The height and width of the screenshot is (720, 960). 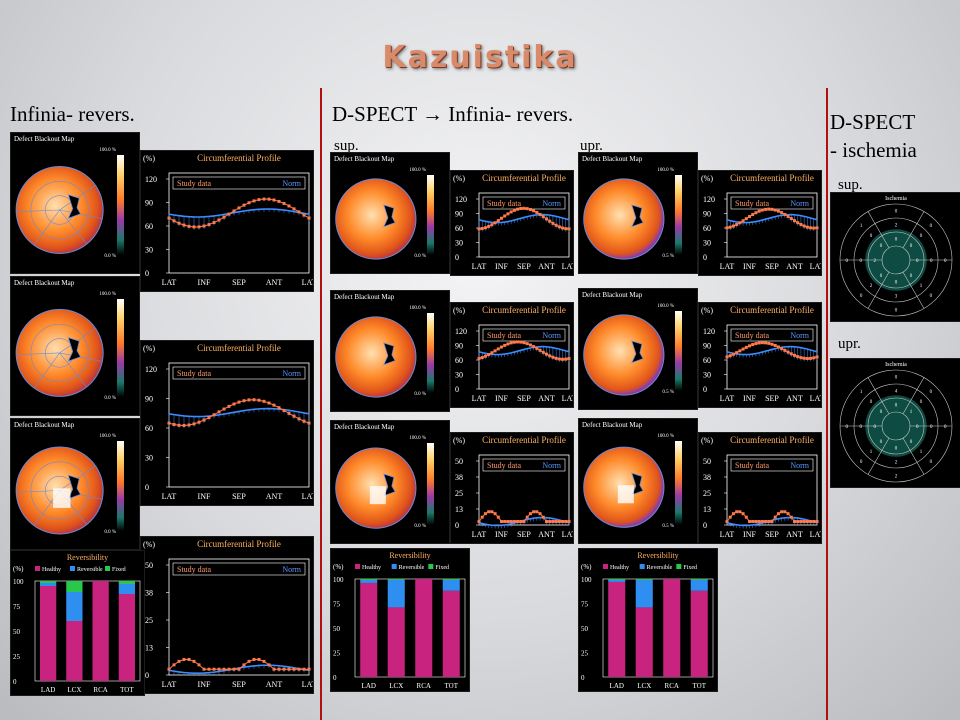 I want to click on scale-bottom-label: 0.0 %, so click(x=110, y=398).